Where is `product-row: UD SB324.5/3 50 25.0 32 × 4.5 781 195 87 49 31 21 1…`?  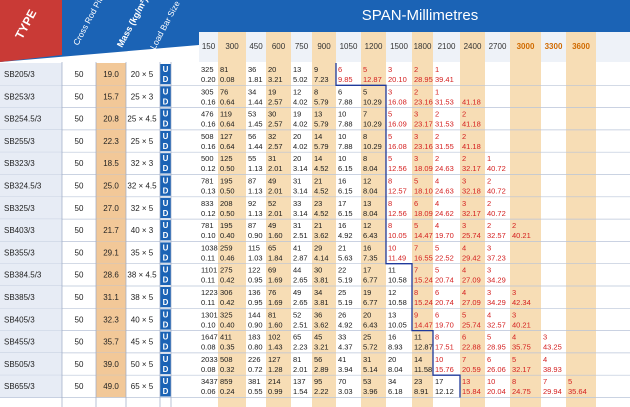 product-row: UD SB324.5/3 50 25.0 32 × 4.5 781 195 87 49 31 21 1… is located at coordinates (315, 186).